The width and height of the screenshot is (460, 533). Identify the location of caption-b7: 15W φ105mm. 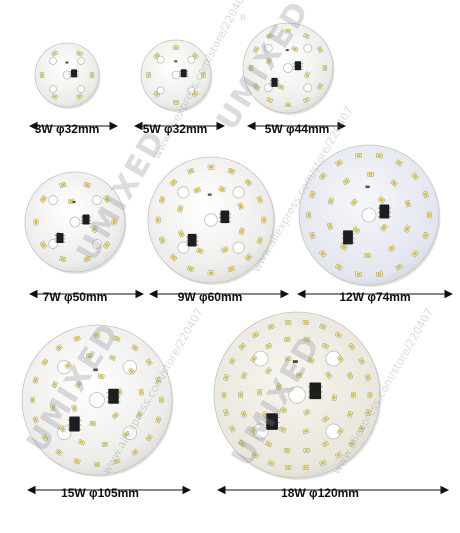
(100, 493).